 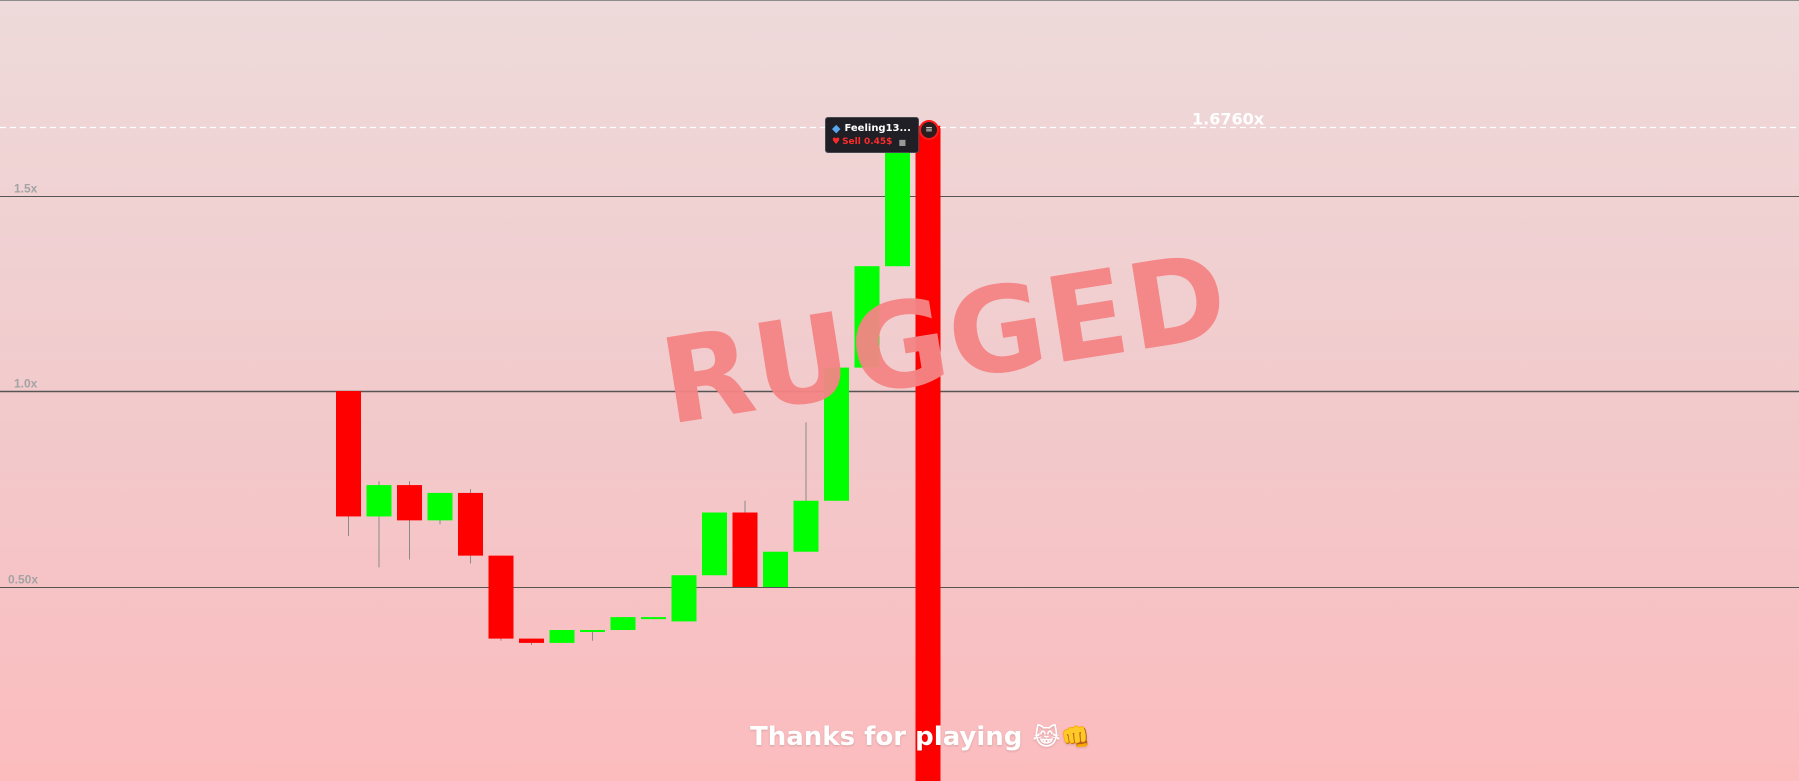 What do you see at coordinates (1061, 737) in the screenshot?
I see `laugh-fist-emoji: 😹👊` at bounding box center [1061, 737].